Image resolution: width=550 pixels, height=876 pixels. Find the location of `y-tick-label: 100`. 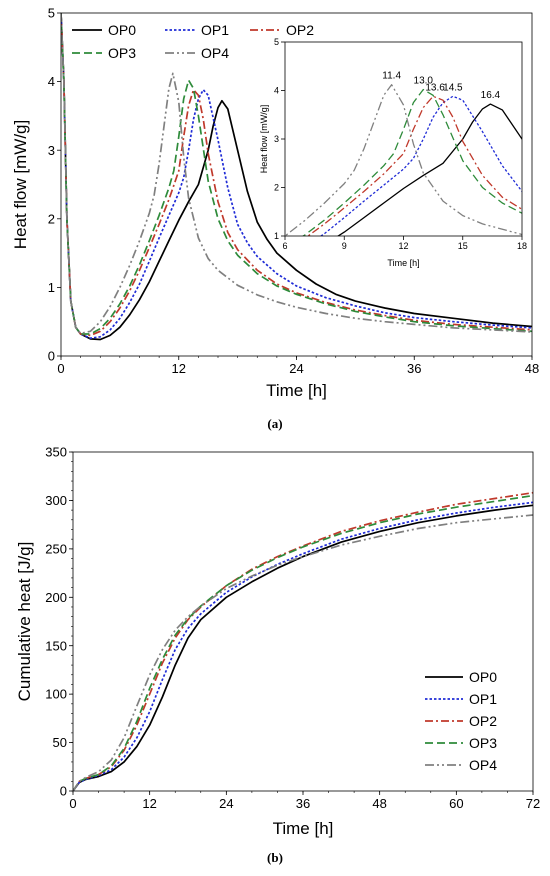

y-tick-label: 100 is located at coordinates (56, 694).